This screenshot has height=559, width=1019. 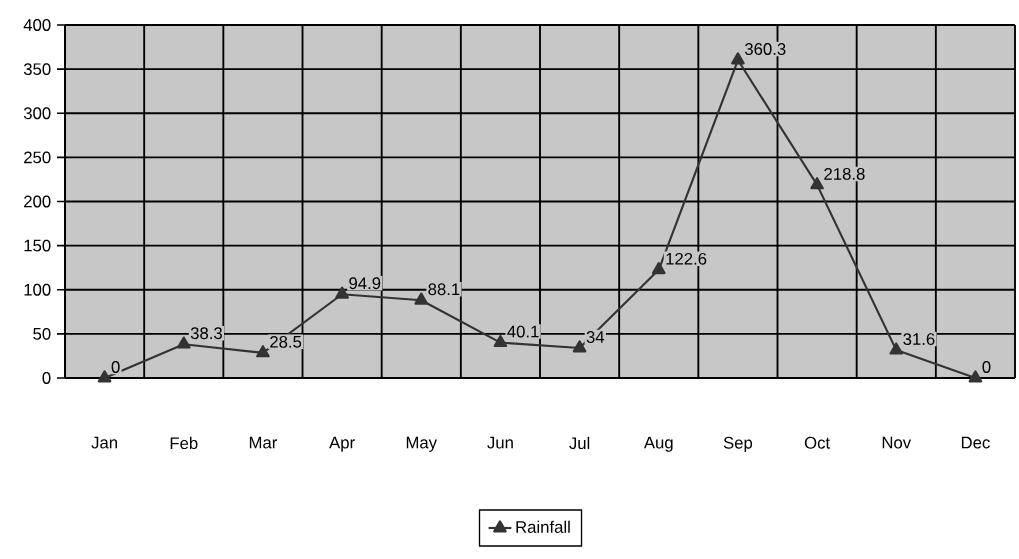 I want to click on data-label: 28.5, so click(x=286, y=341).